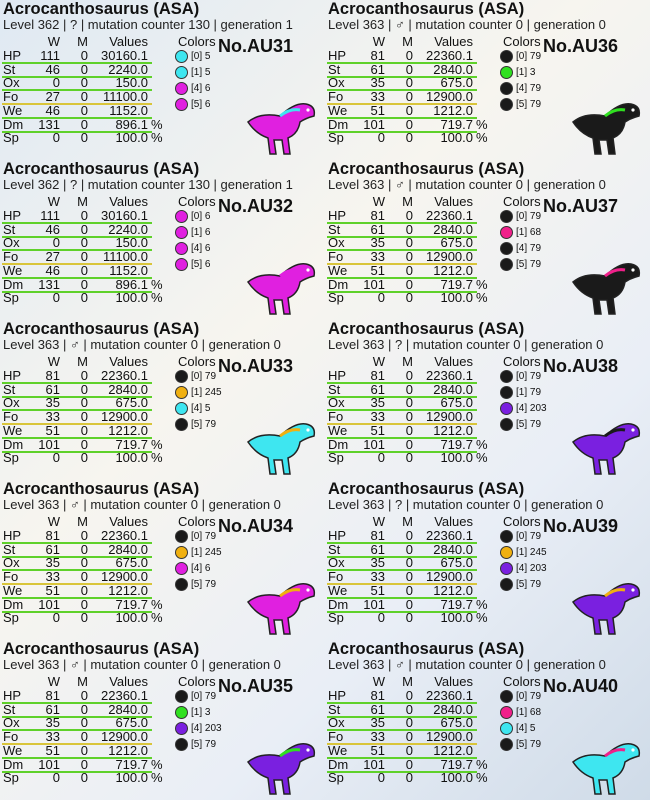  I want to click on stat-value: 22360.1, so click(449, 695).